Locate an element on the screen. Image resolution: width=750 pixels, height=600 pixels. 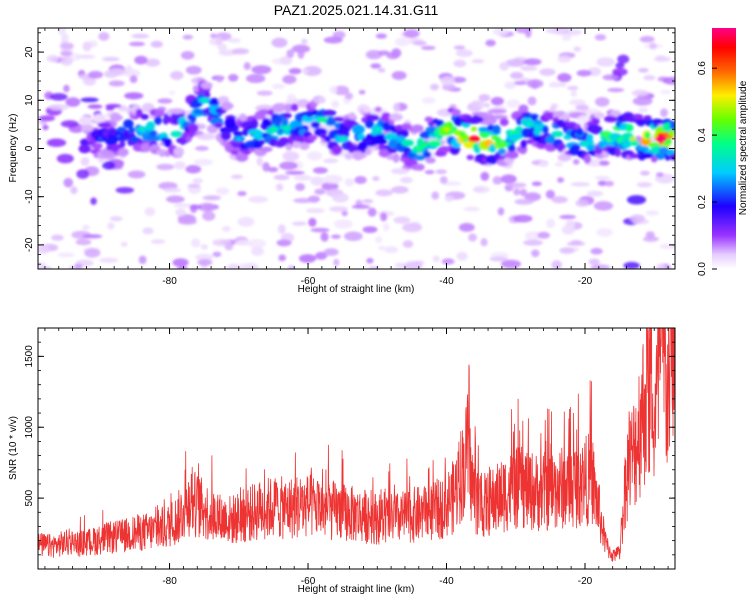
y-tick-label: 500 is located at coordinates (29, 497).